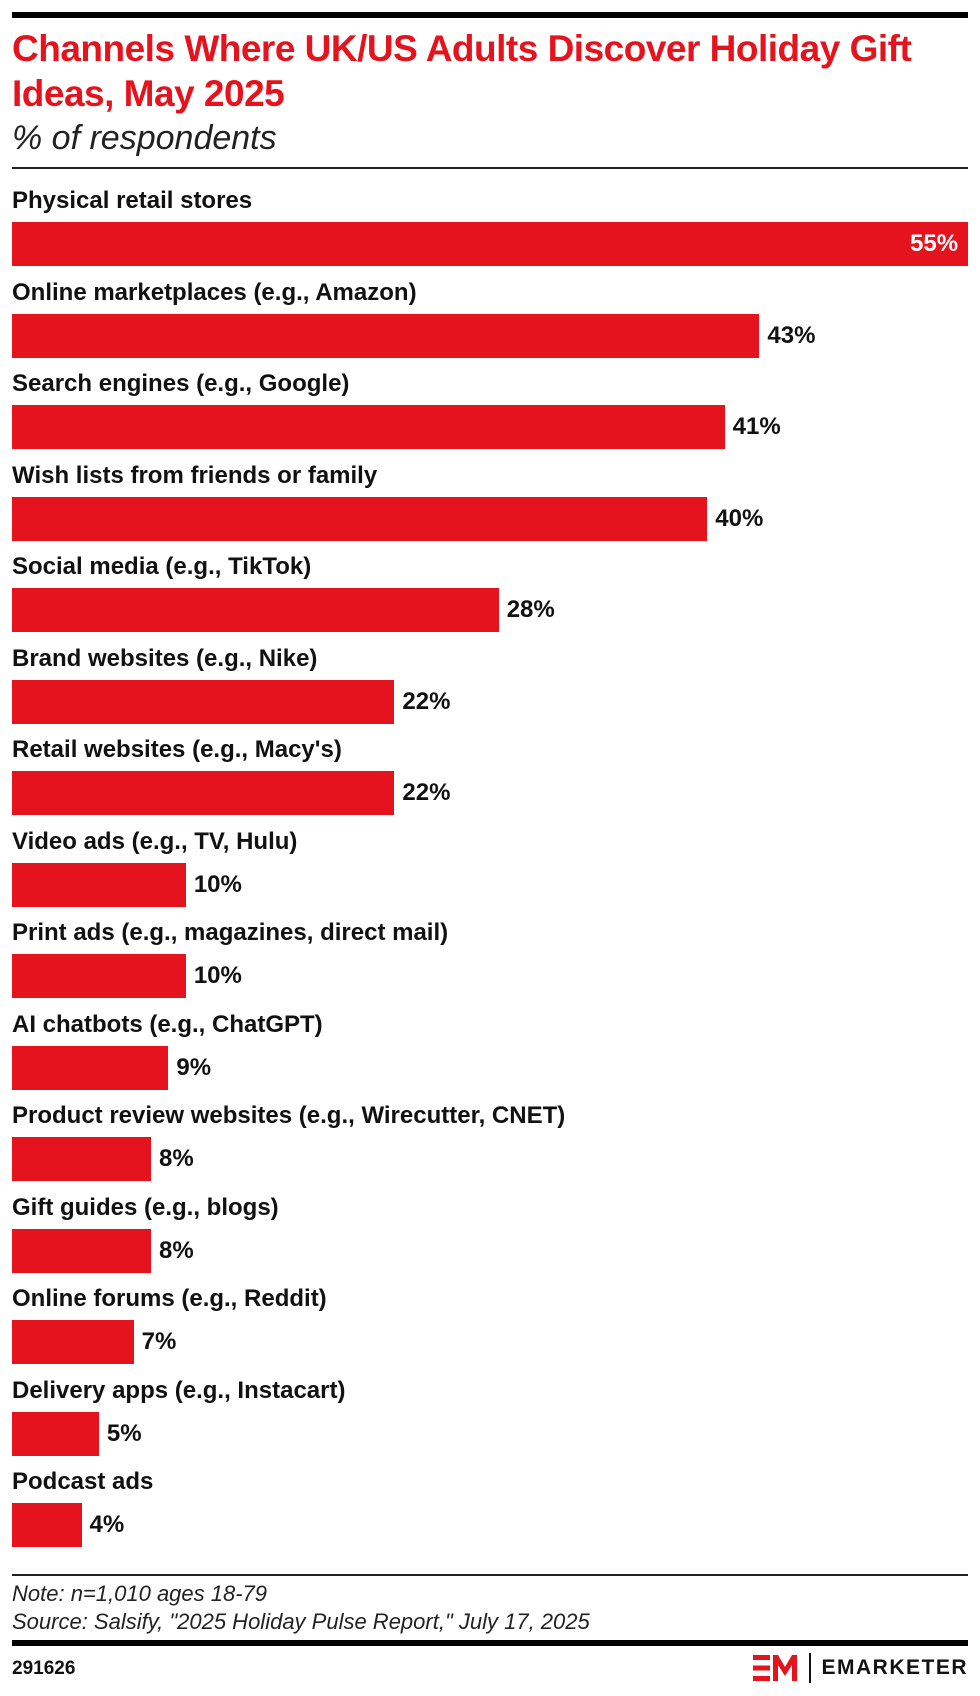  What do you see at coordinates (195, 475) in the screenshot?
I see `category-label: Wish lists from friends or family` at bounding box center [195, 475].